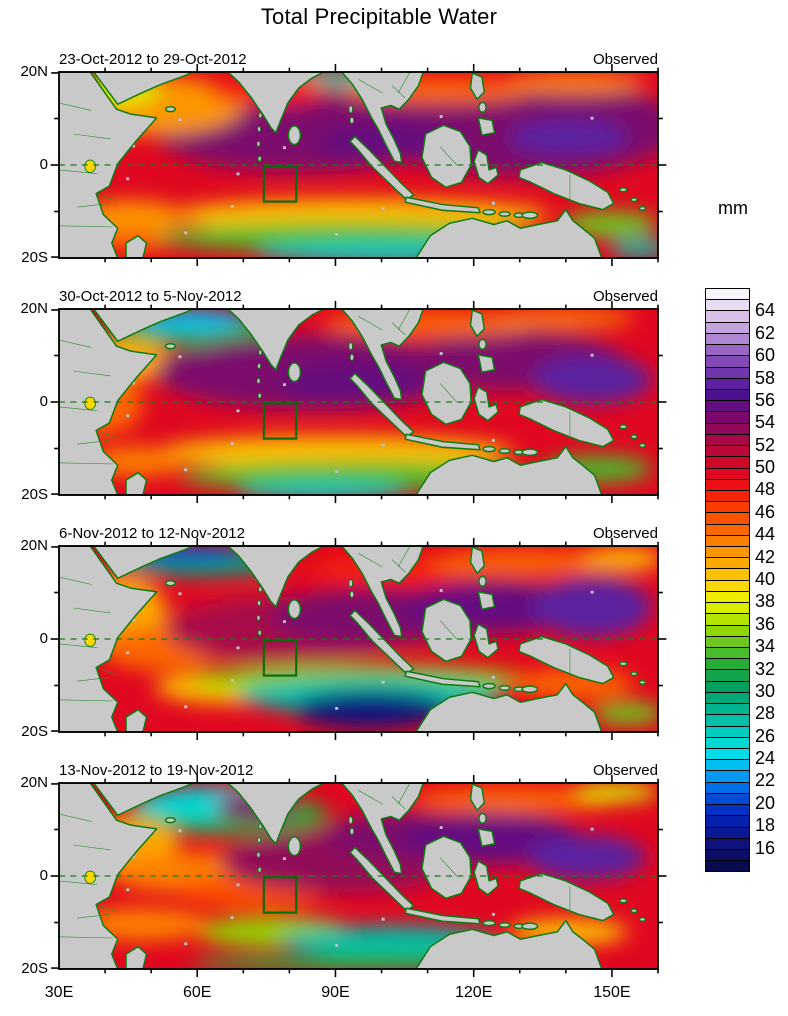 The image size is (788, 1016). I want to click on colorbar-tick-label: 18, so click(765, 825).